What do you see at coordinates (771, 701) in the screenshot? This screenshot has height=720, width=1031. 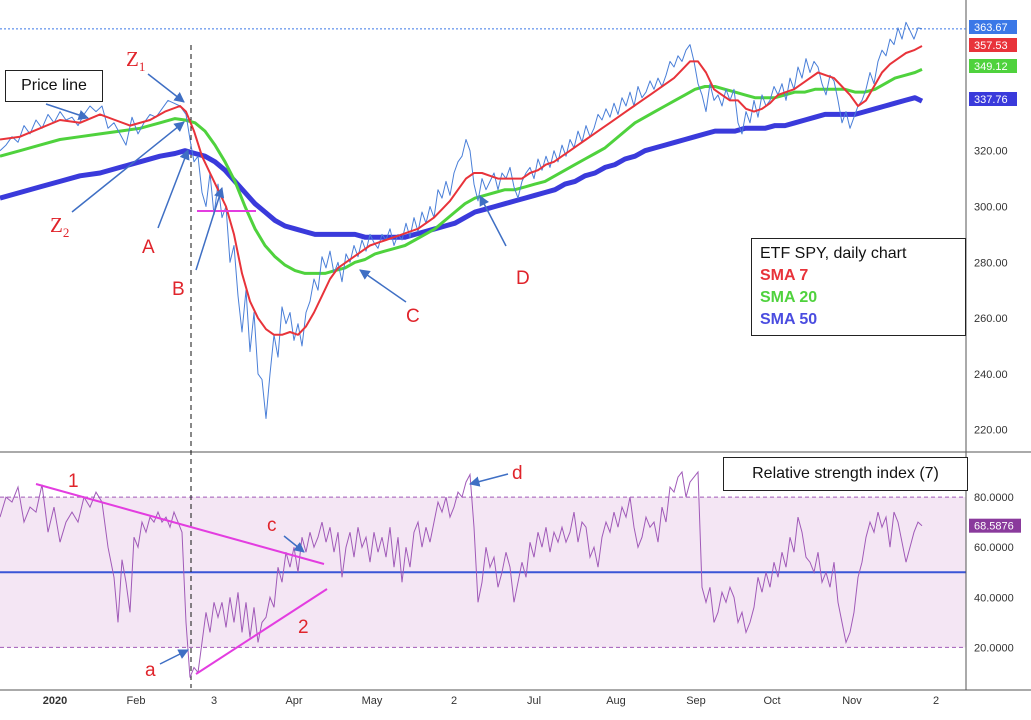 I see `x-tick: Oct` at bounding box center [771, 701].